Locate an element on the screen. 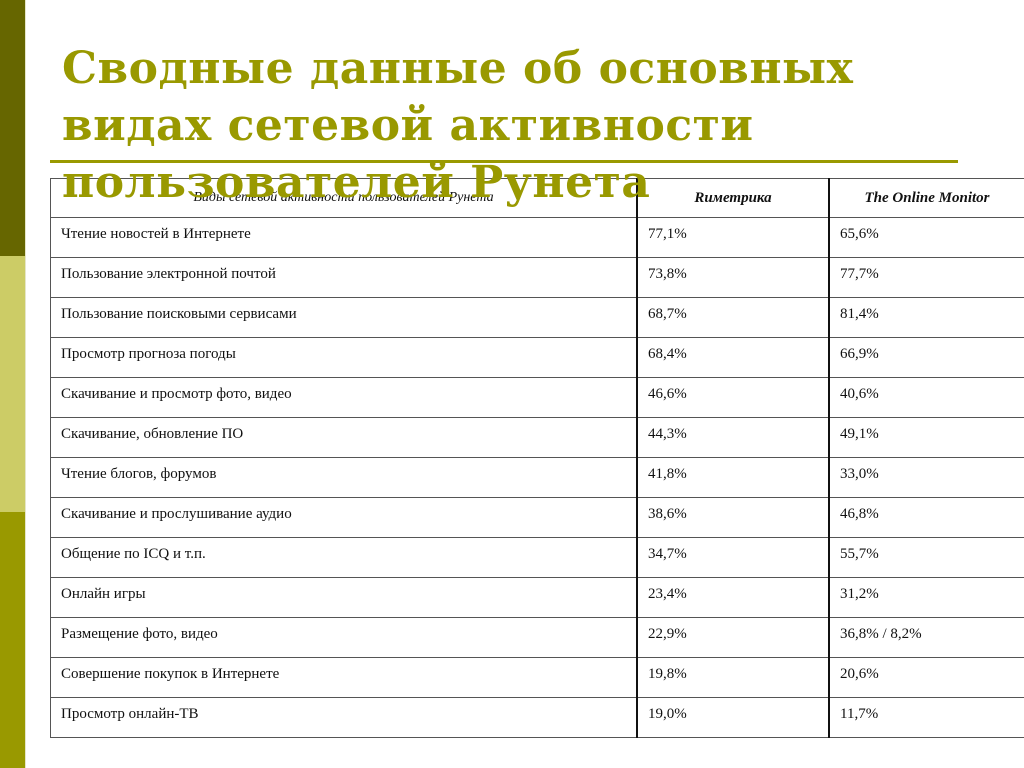  cell-rimetrika: 38,6% is located at coordinates (733, 517).